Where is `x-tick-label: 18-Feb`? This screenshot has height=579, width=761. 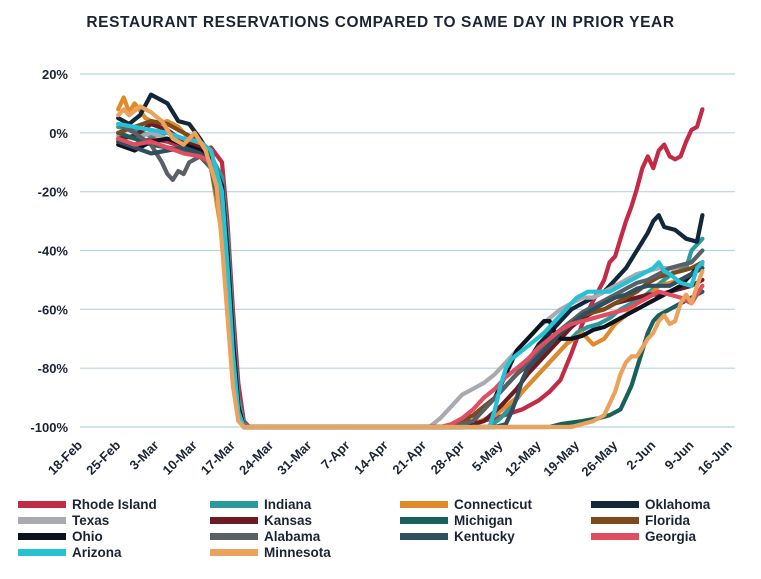 x-tick-label: 18-Feb is located at coordinates (65, 457).